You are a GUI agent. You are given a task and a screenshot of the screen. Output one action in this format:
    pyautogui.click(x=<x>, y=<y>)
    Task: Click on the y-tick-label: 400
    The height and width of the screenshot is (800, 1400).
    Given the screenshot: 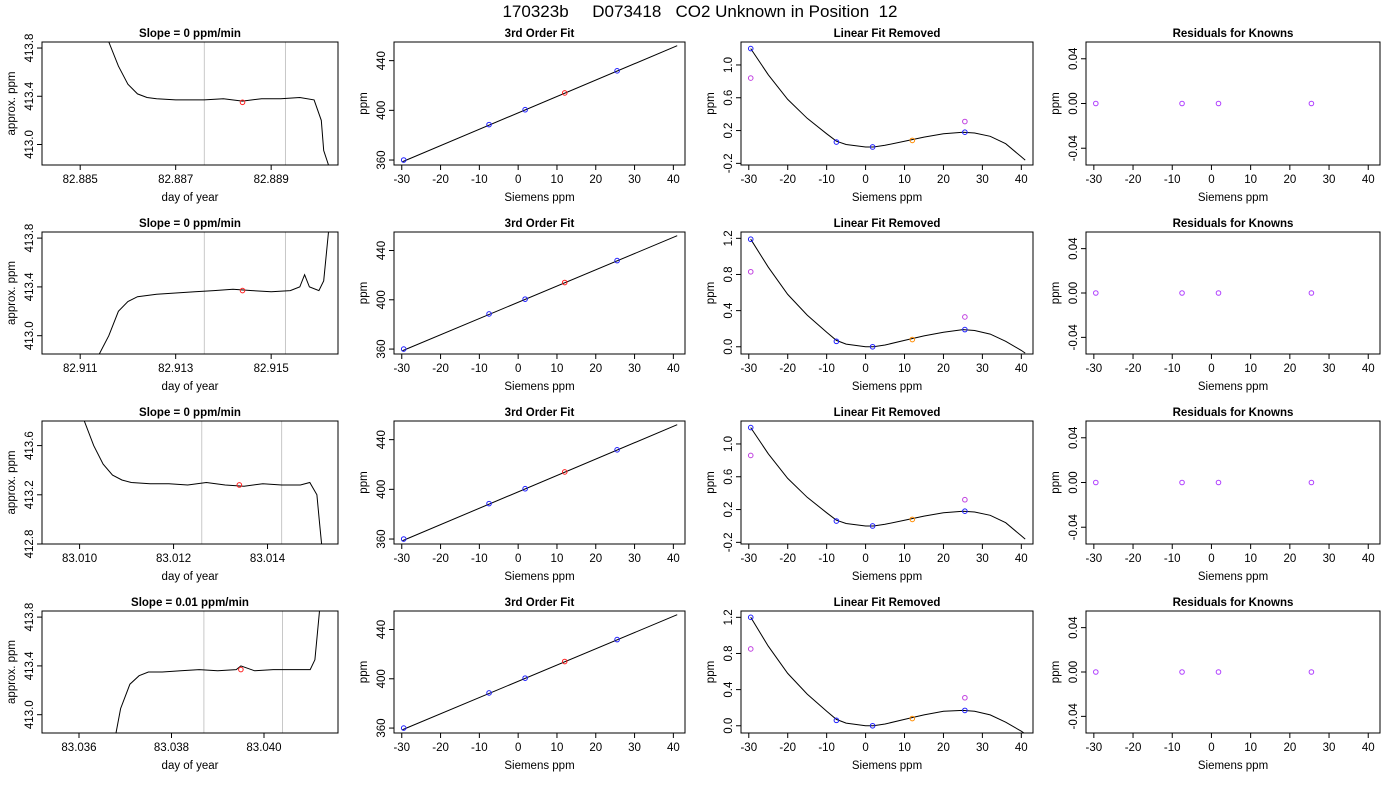 What is the action you would take?
    pyautogui.click(x=382, y=299)
    